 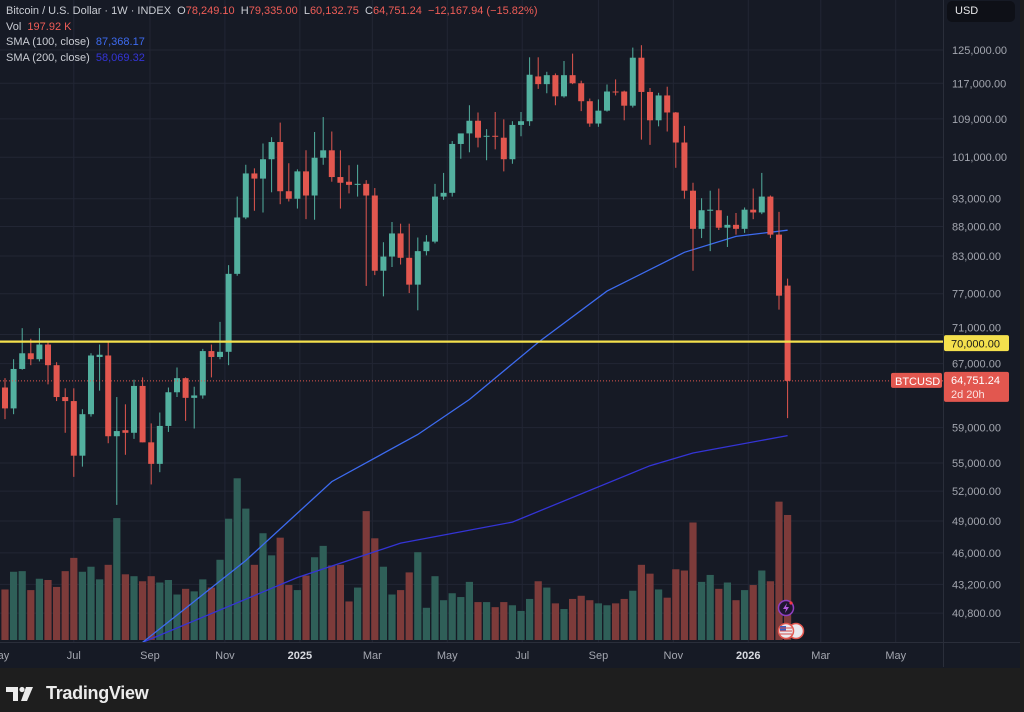 I want to click on symbol-title: Bitcoin / U.S. Dollar · 1W · INDEX, so click(x=89, y=11).